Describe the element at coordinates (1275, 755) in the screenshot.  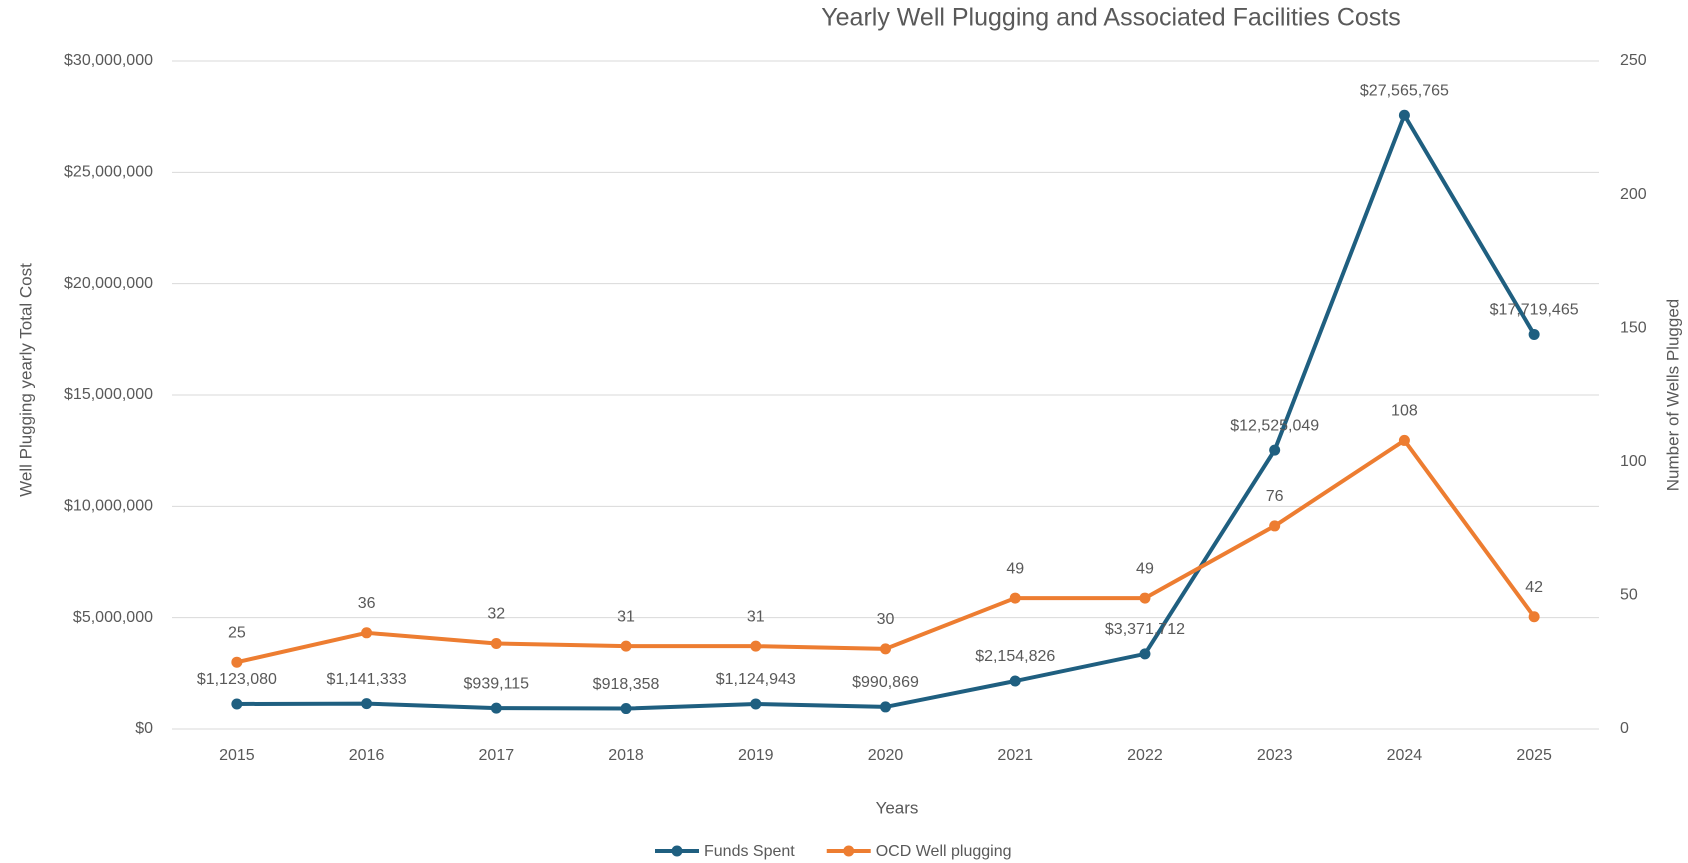
I see `x-tick-label: 2023` at that location.